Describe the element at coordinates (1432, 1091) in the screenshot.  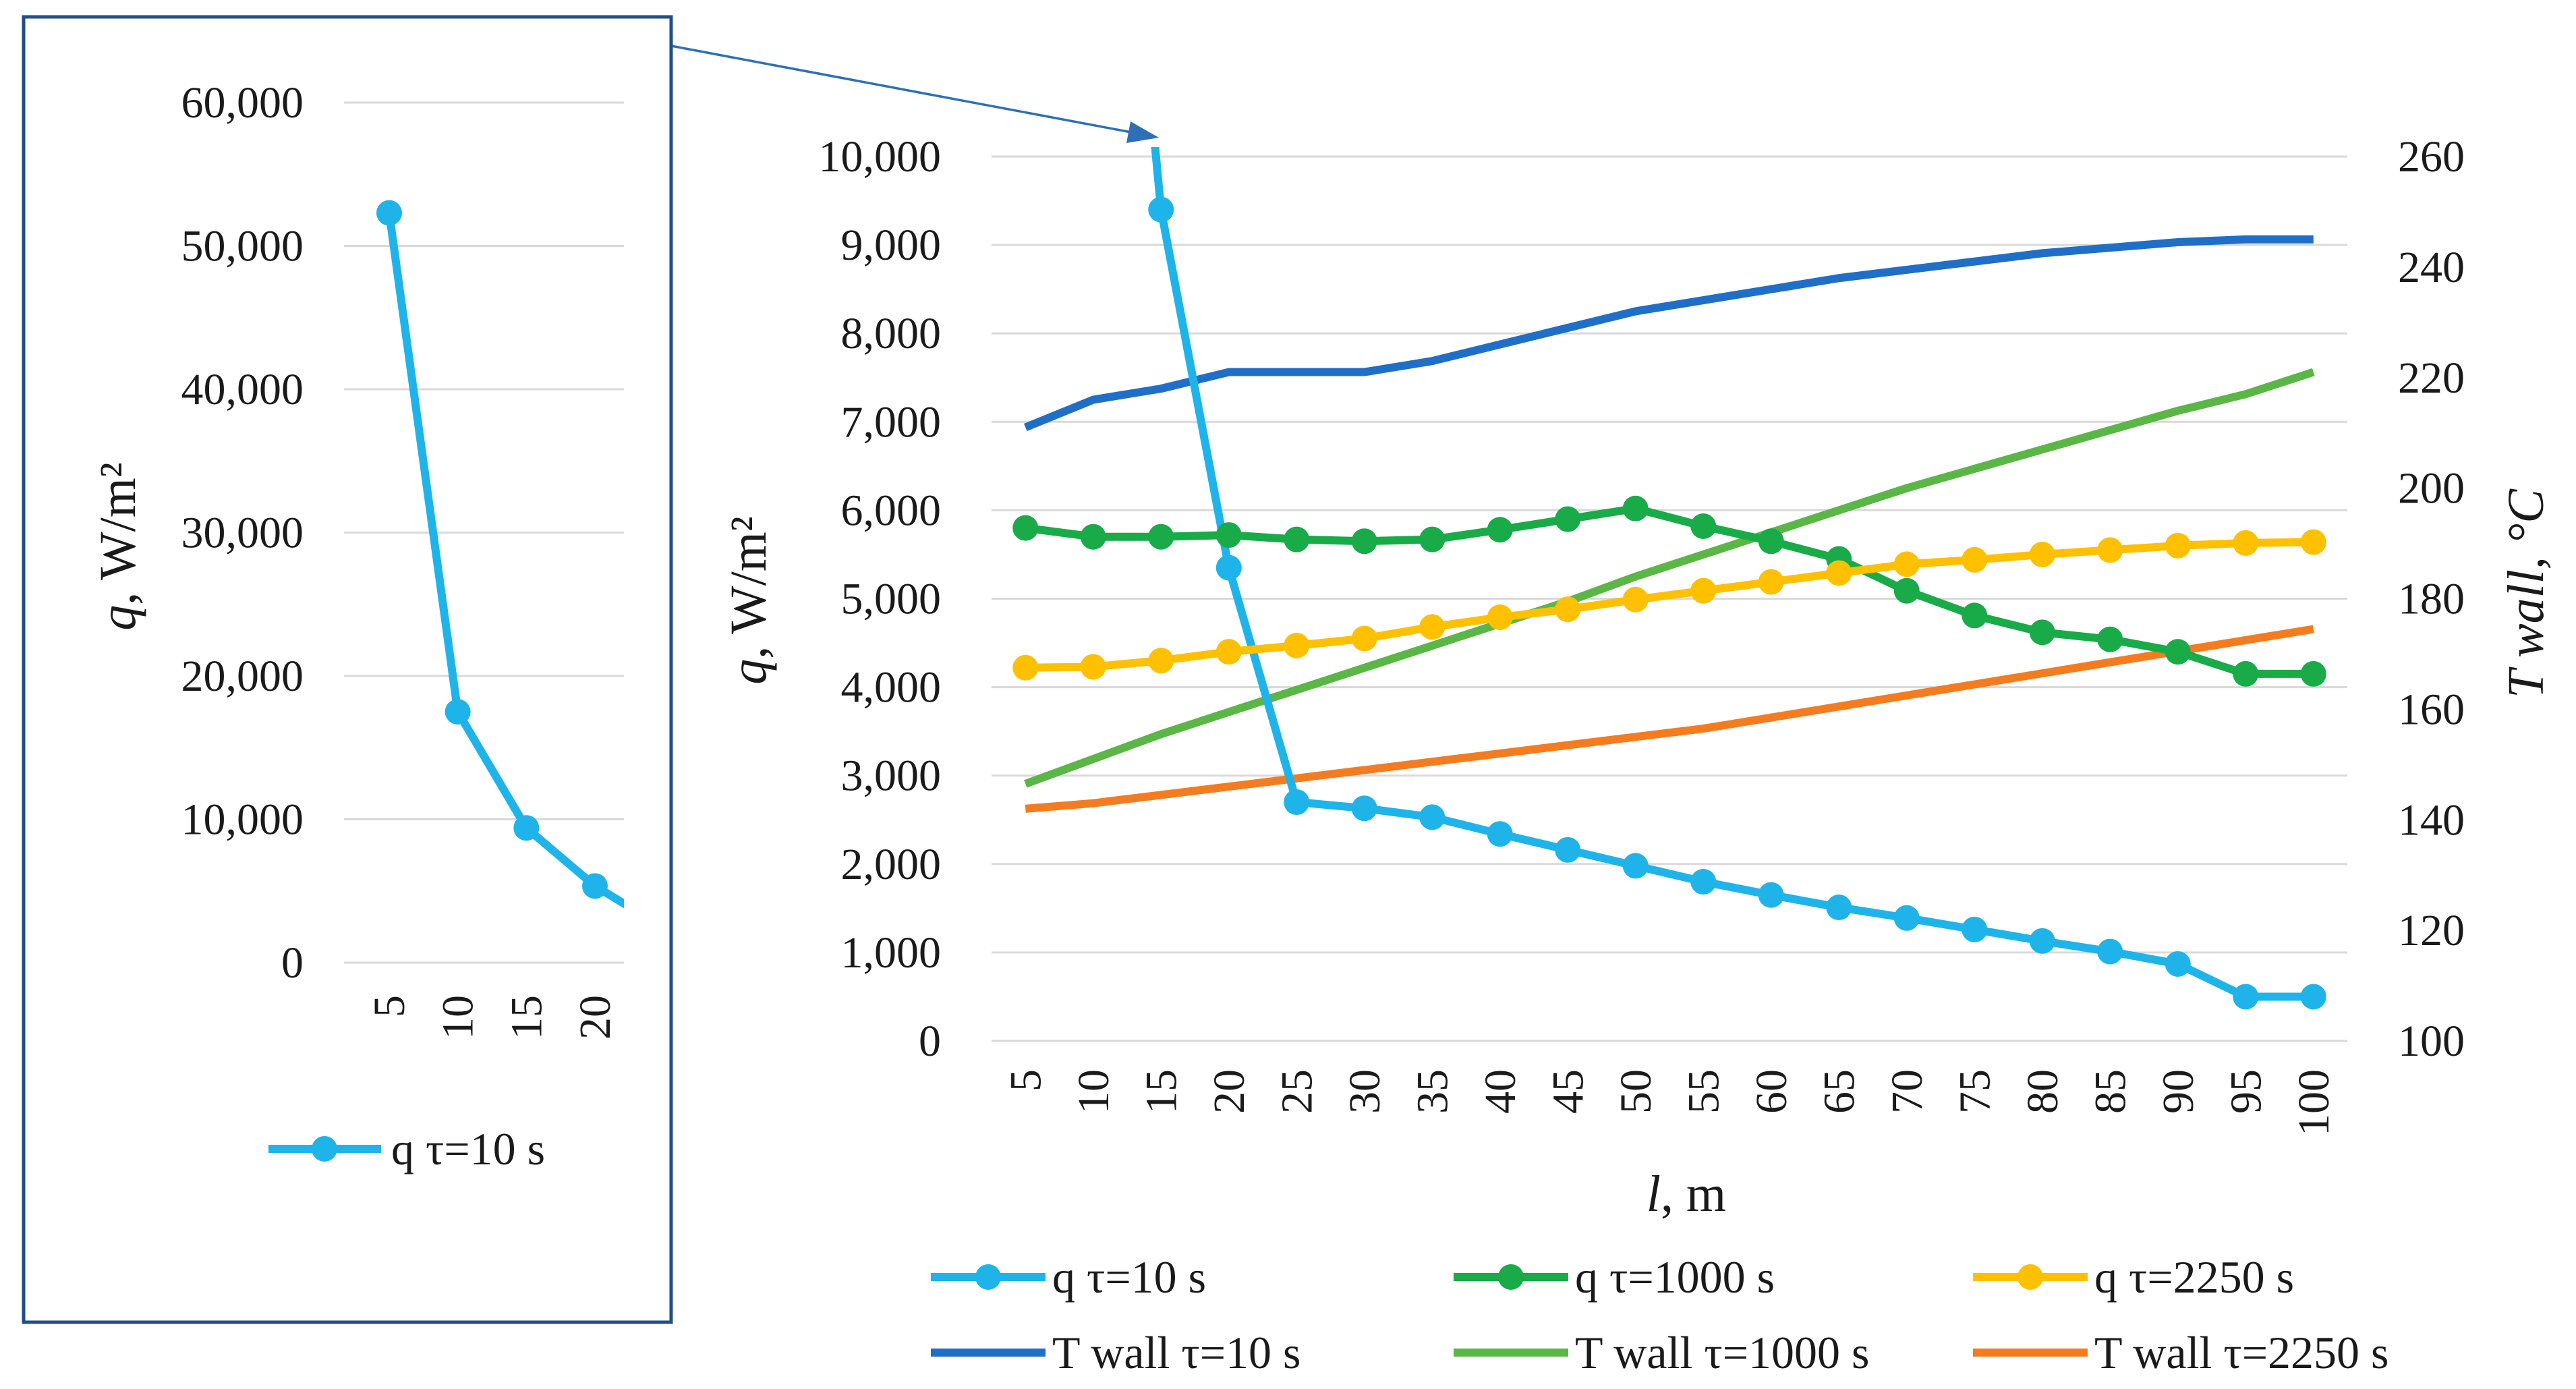
I see `main-x-tick-label: 35` at that location.